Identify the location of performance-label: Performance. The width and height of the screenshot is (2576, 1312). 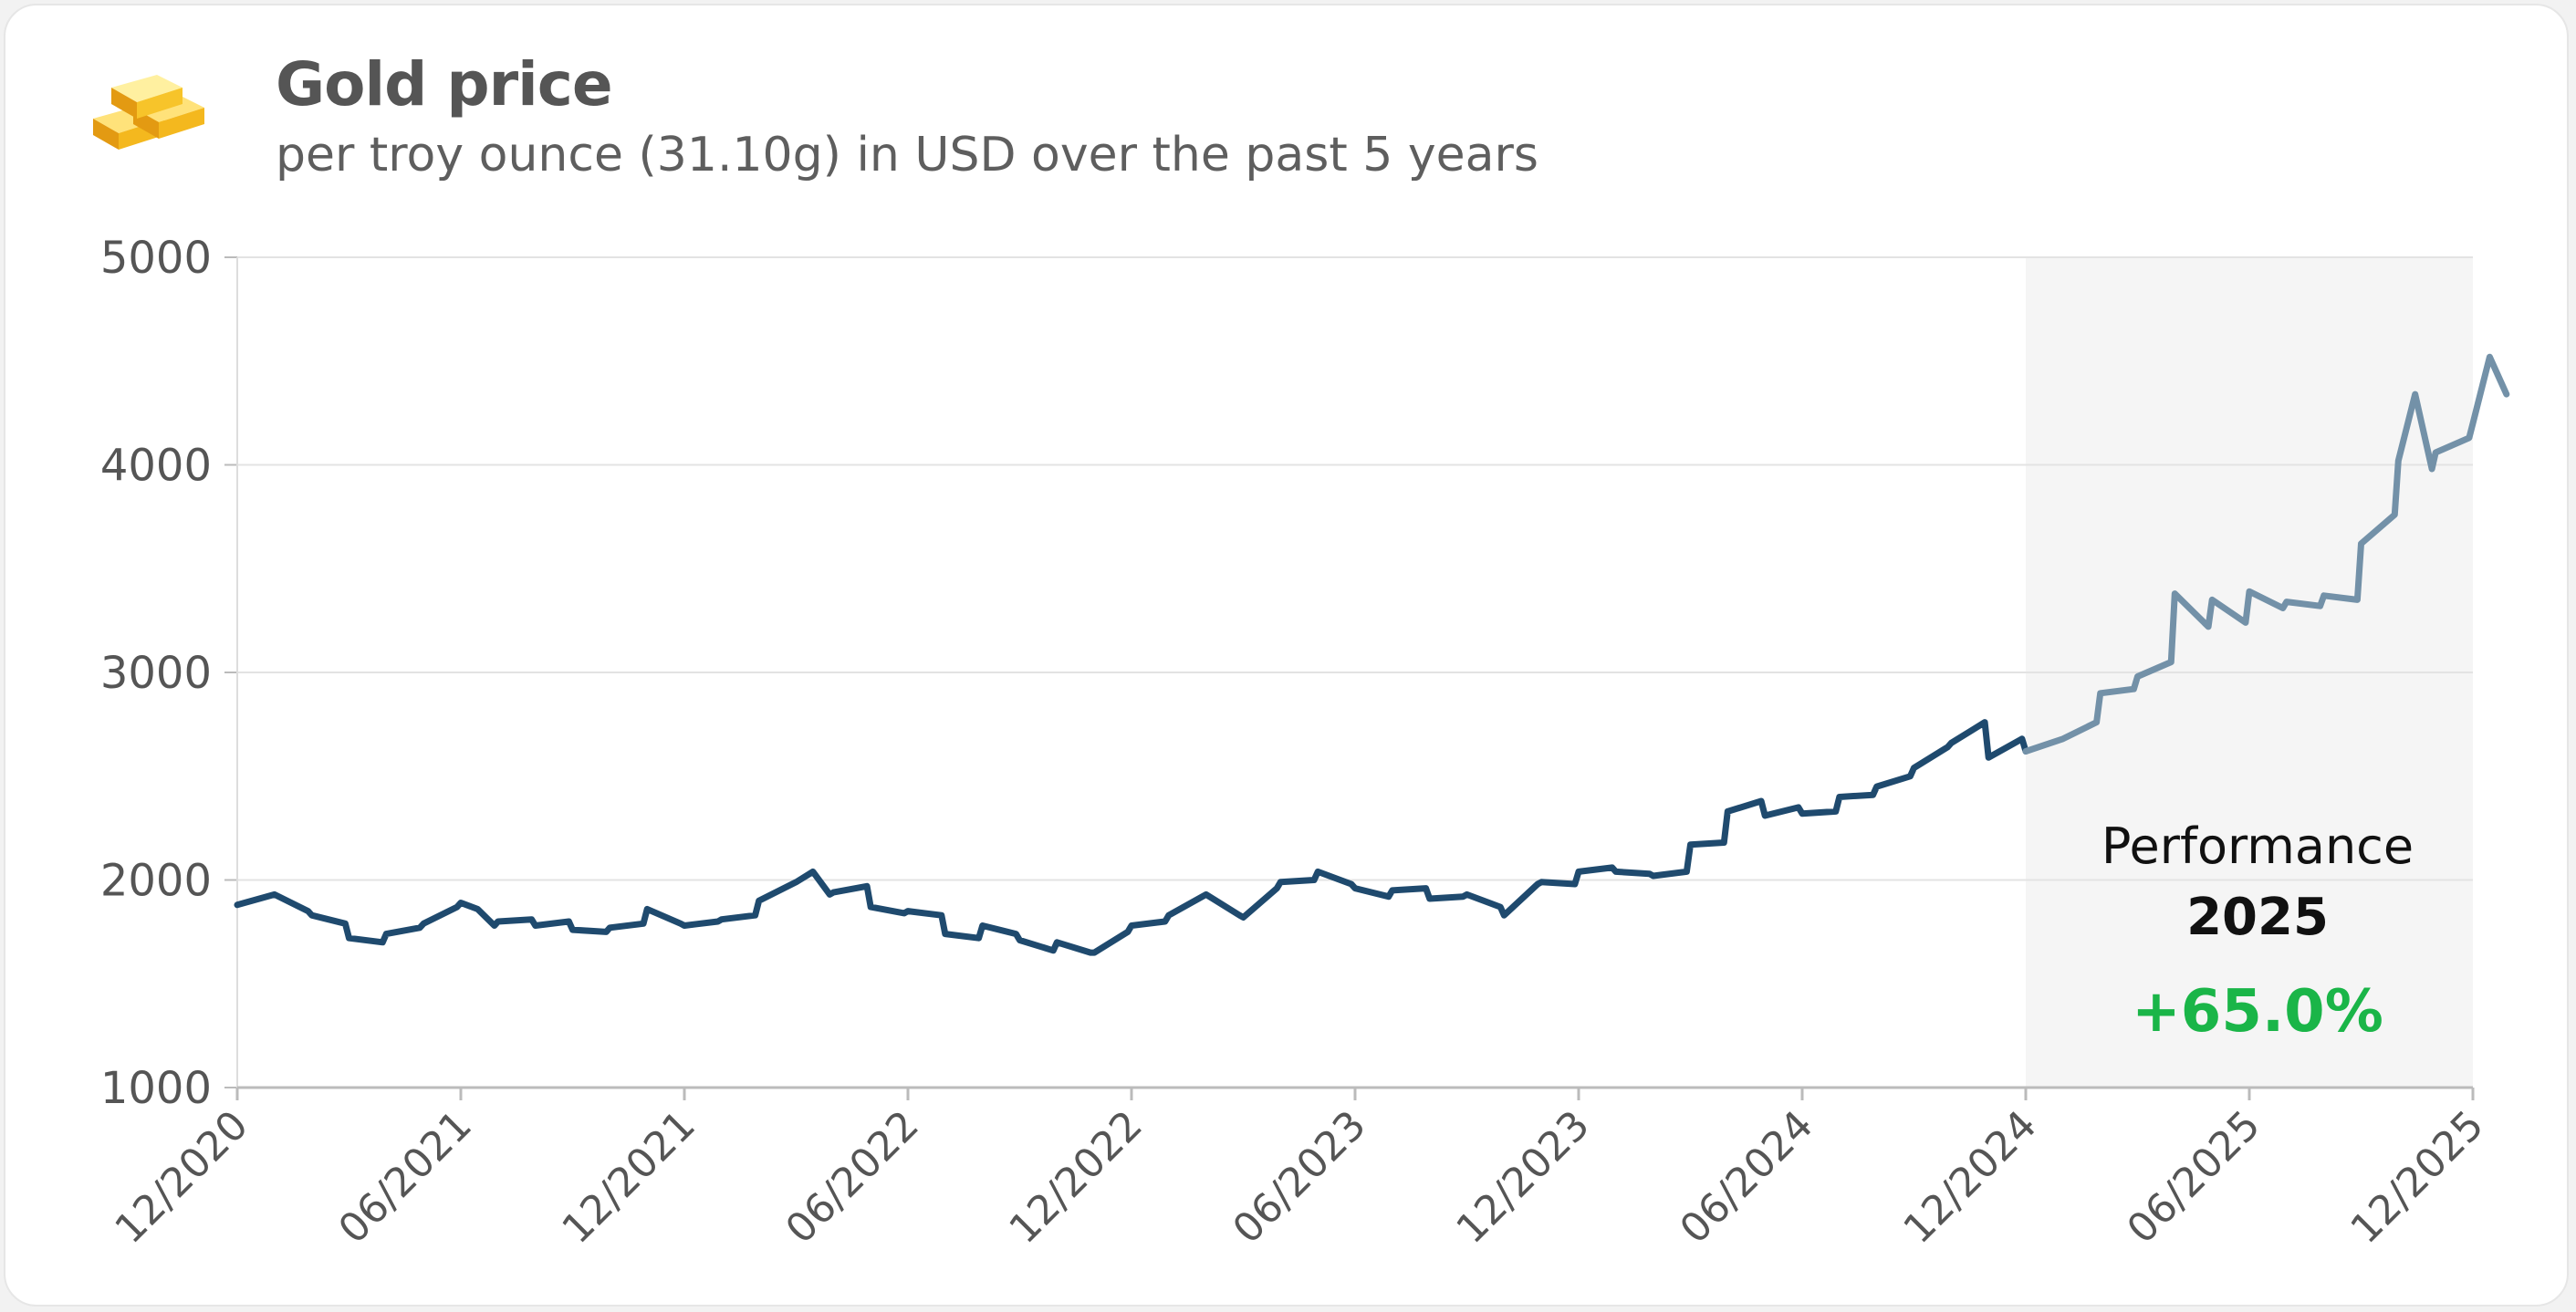
(2257, 846).